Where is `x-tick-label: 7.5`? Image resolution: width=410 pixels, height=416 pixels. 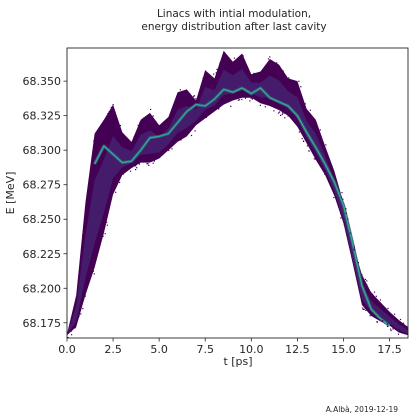 x-tick-label: 7.5 is located at coordinates (205, 349).